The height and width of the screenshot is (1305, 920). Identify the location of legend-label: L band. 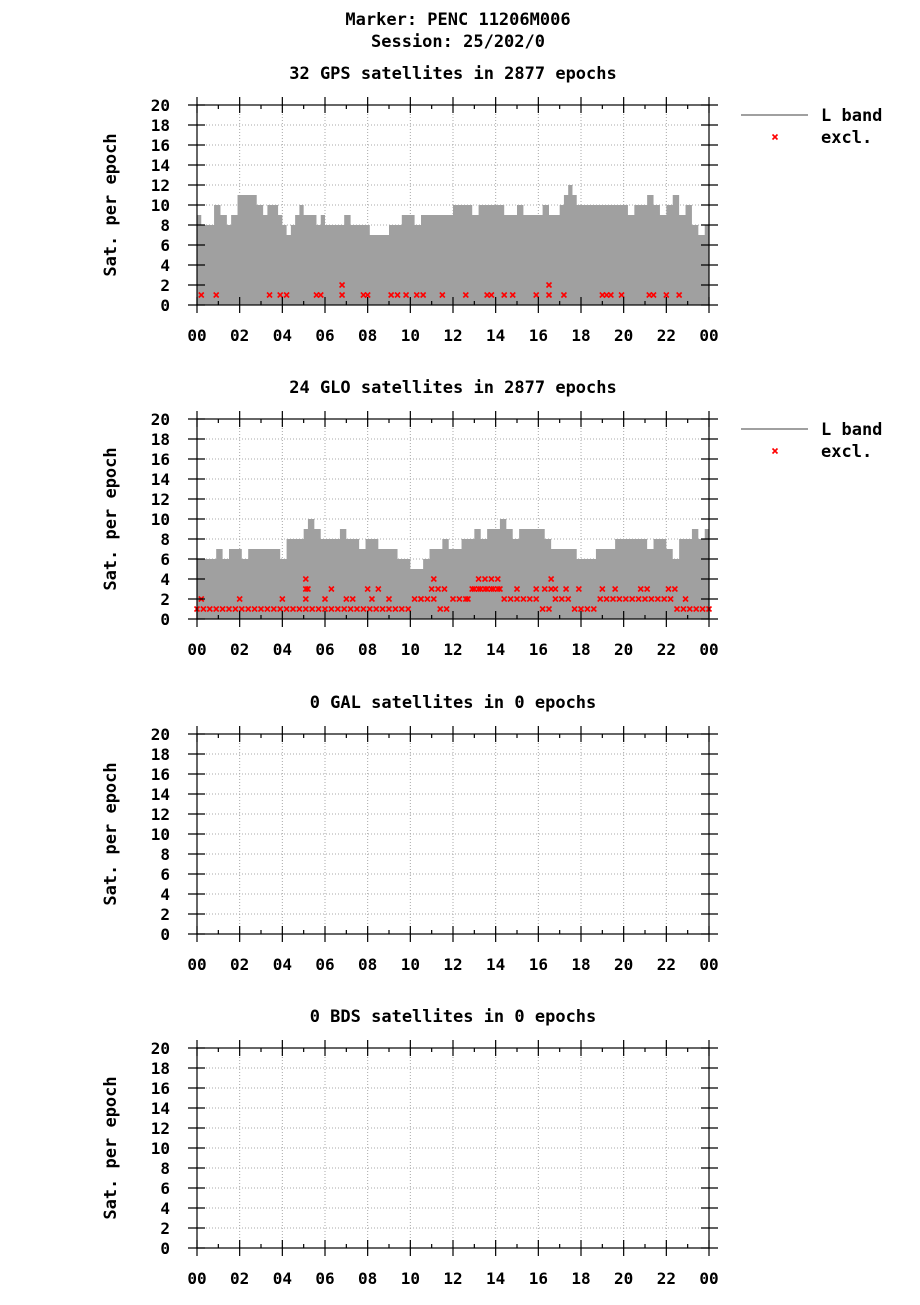
(851, 430).